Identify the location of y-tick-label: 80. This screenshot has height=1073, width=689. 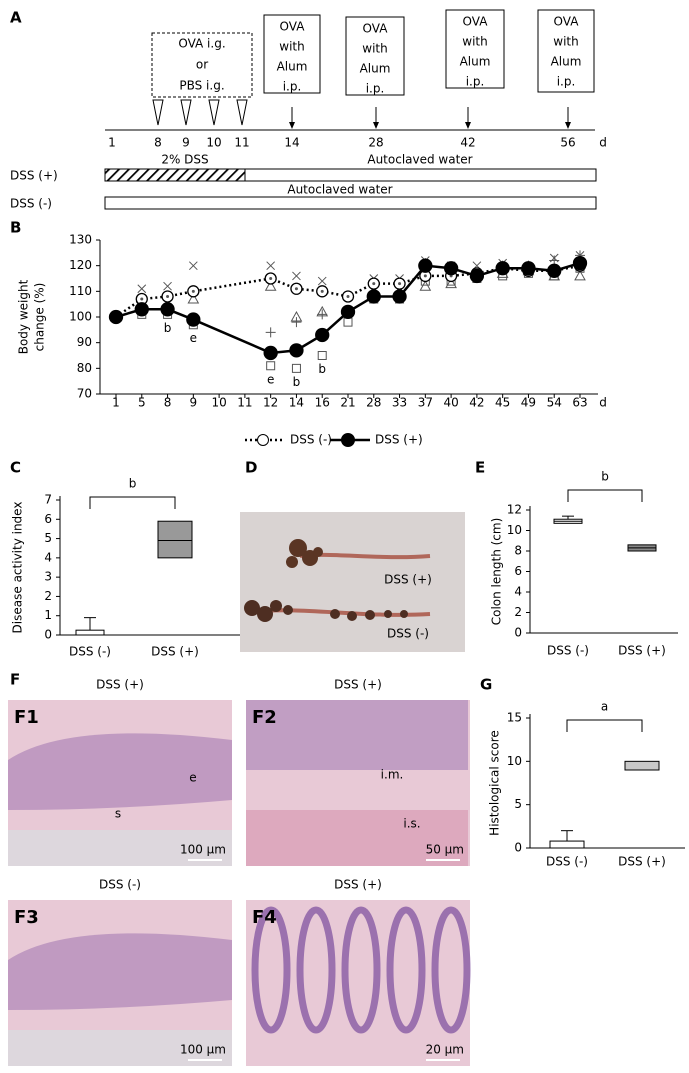
(84, 368).